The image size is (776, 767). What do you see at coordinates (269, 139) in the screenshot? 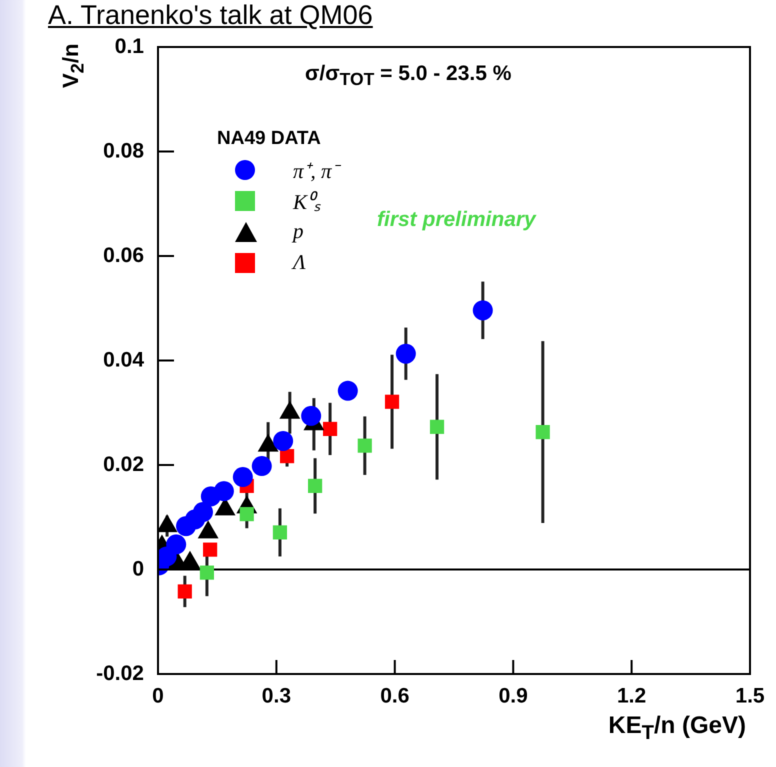
I see `legend-title: NA49 DATA` at bounding box center [269, 139].